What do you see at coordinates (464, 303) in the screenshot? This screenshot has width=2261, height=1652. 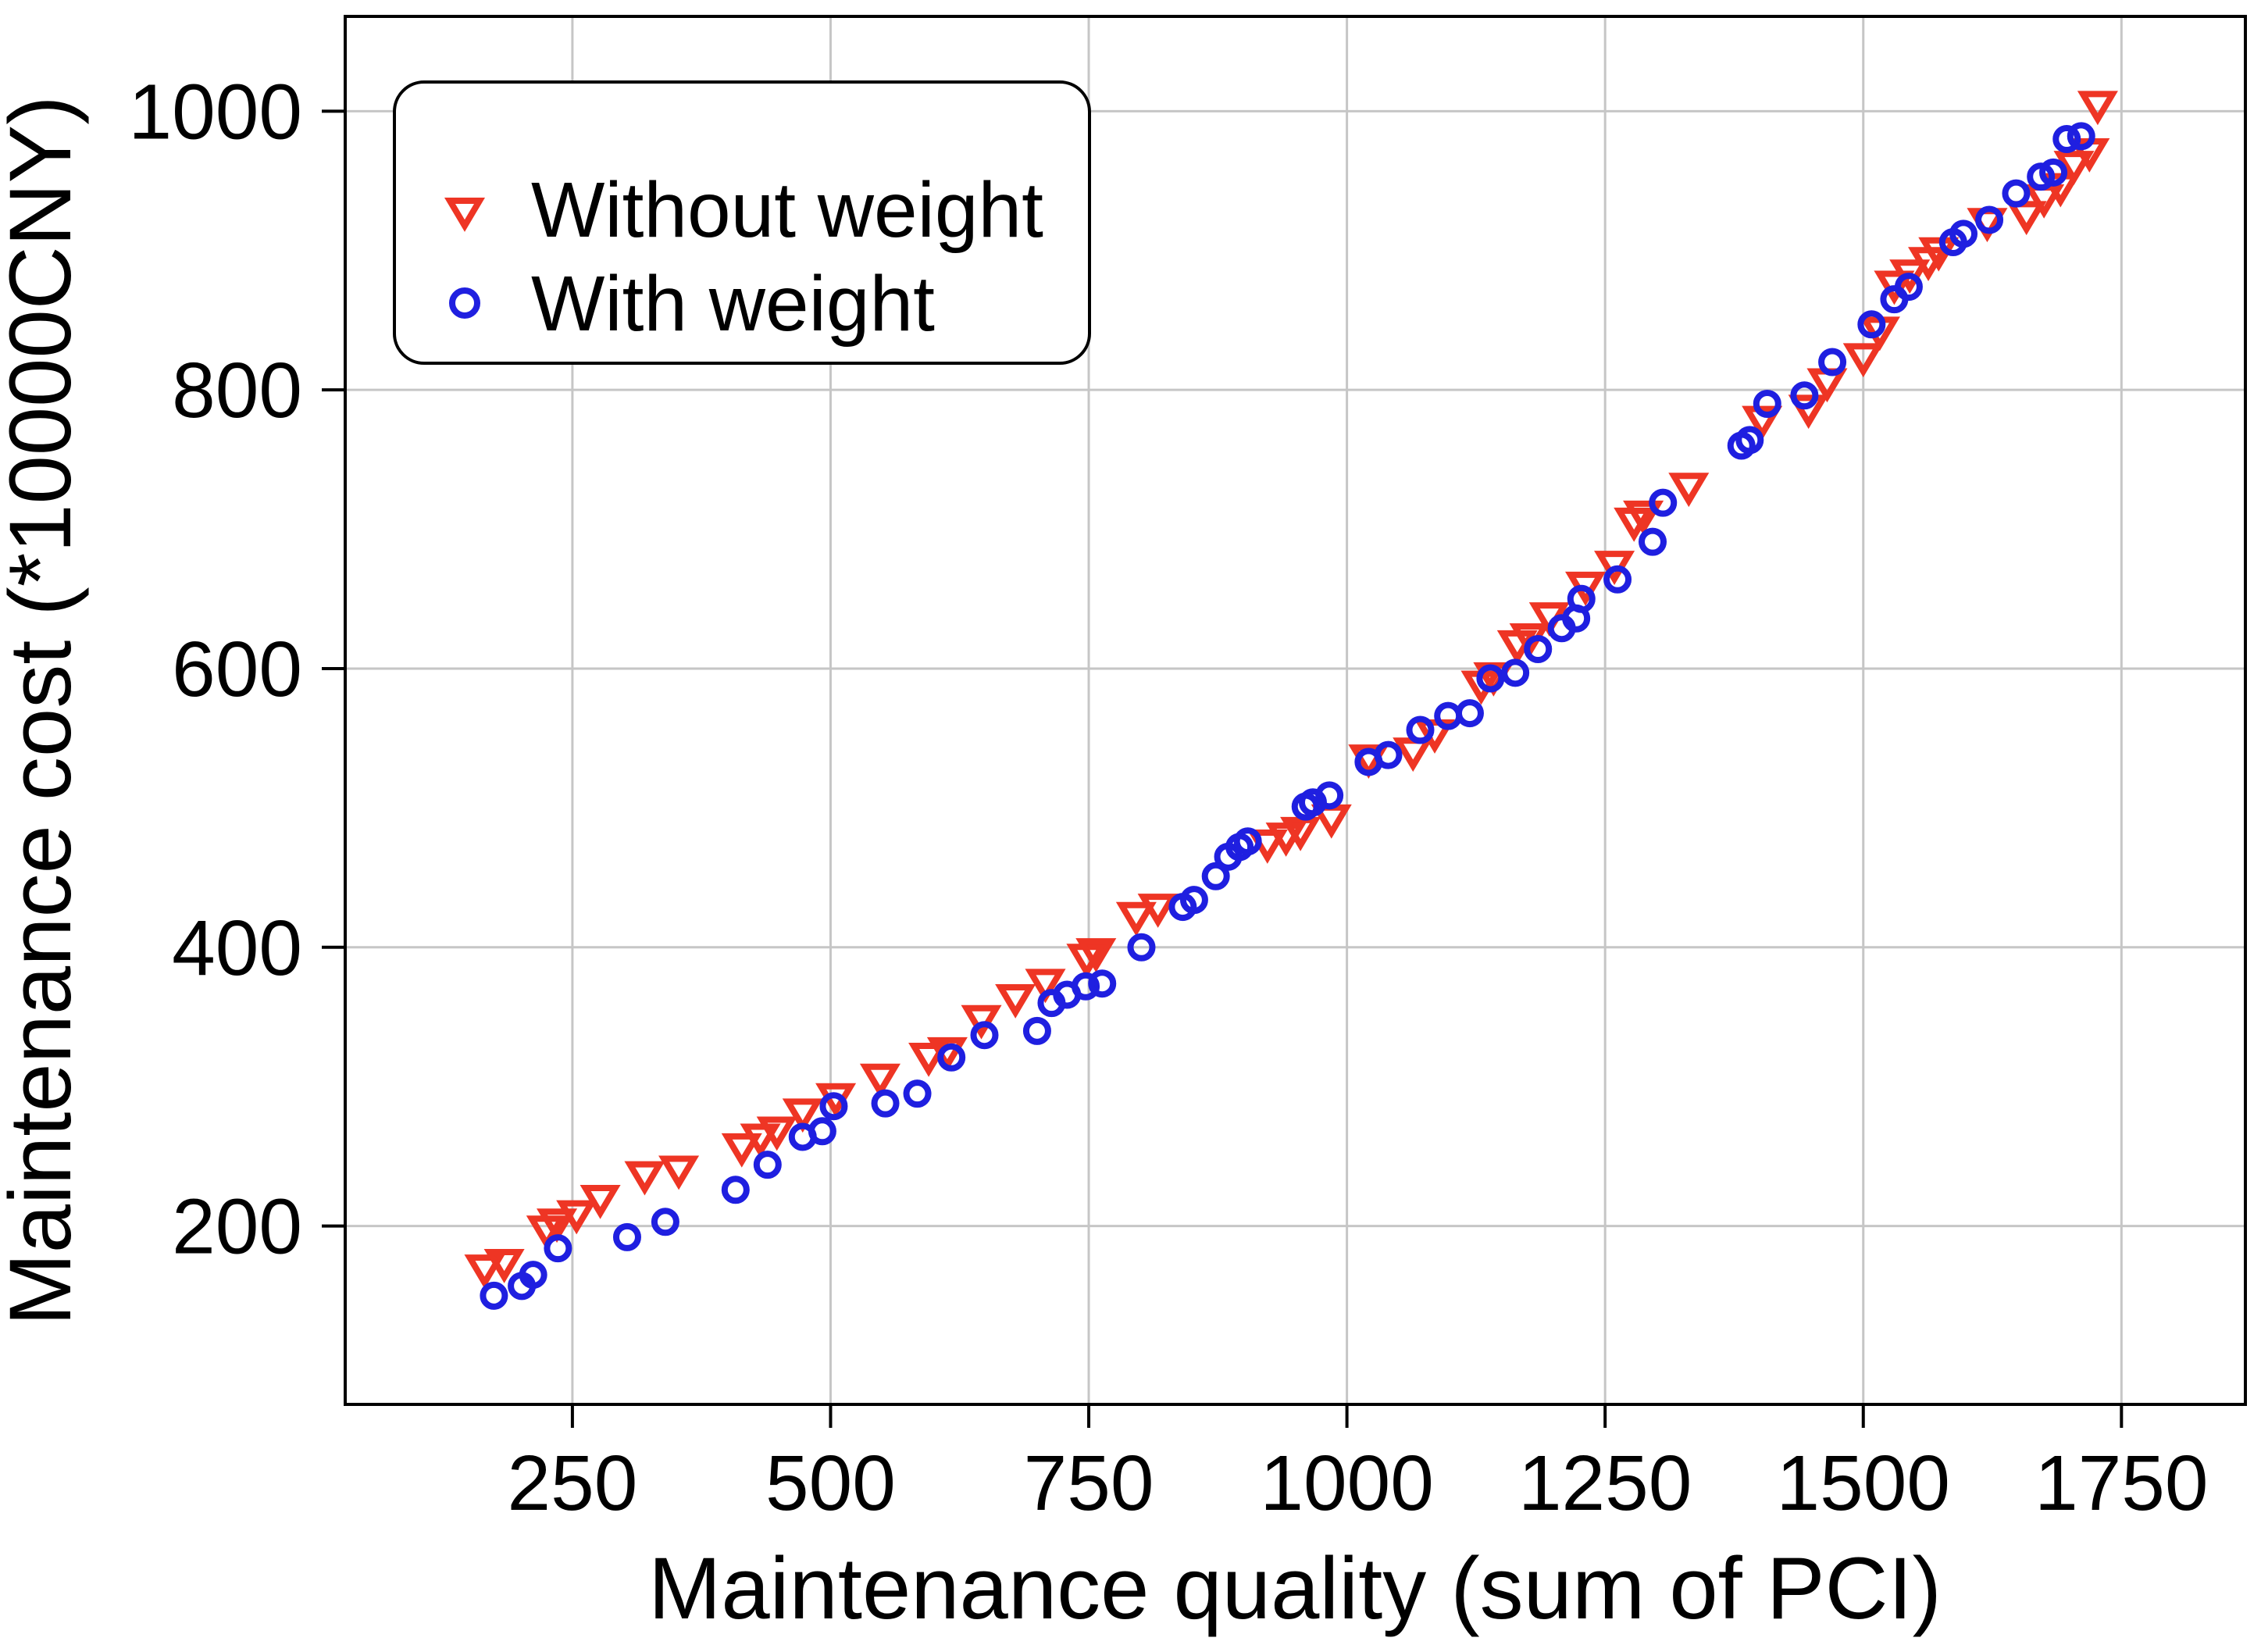 I see `circle-icon` at bounding box center [464, 303].